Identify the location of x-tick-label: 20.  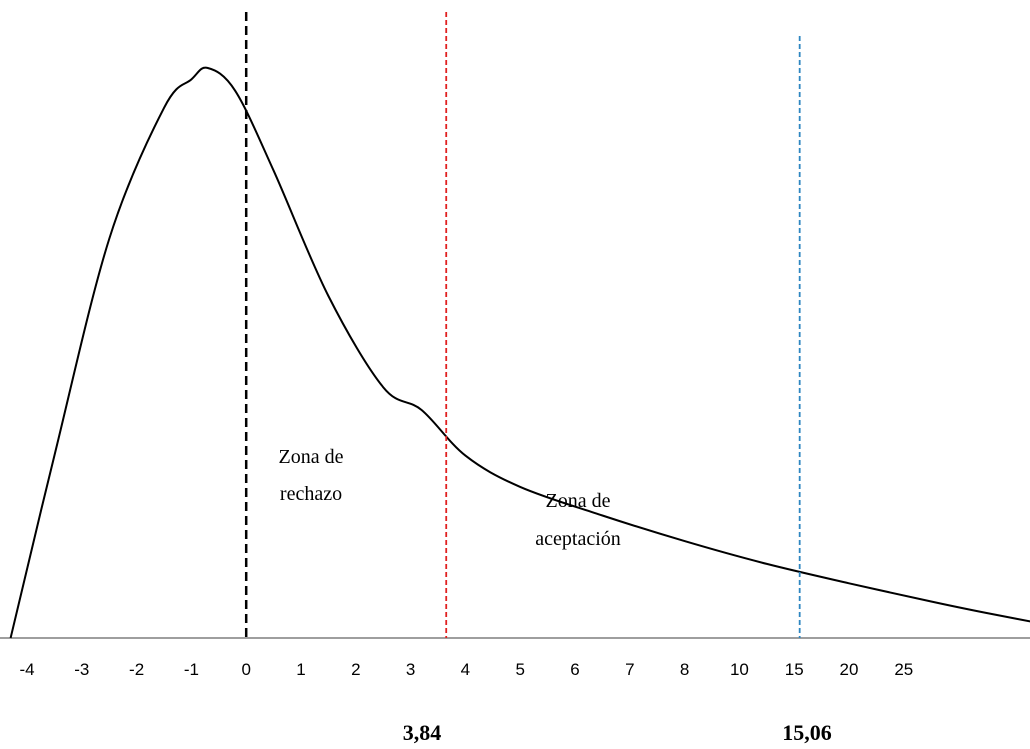
(849, 669).